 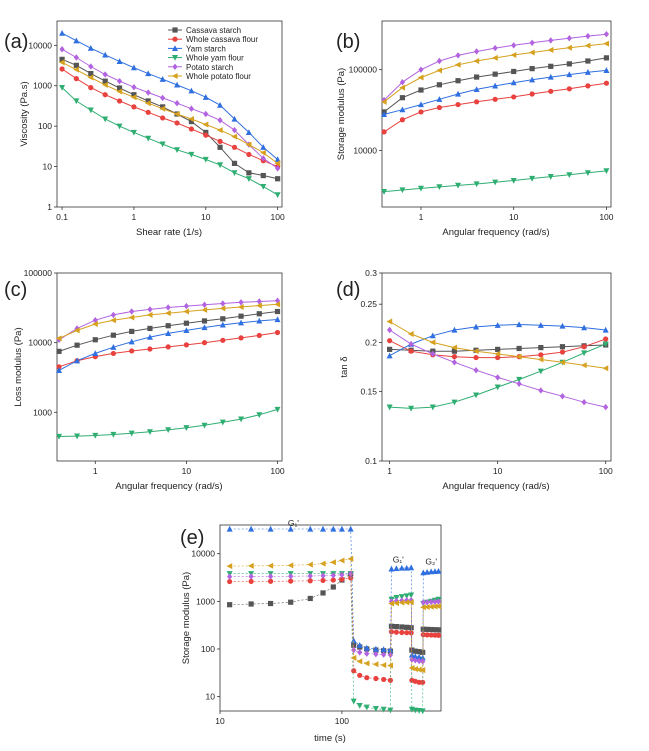 I want to click on panel-a-ytick-label: 1000, so click(x=42, y=86).